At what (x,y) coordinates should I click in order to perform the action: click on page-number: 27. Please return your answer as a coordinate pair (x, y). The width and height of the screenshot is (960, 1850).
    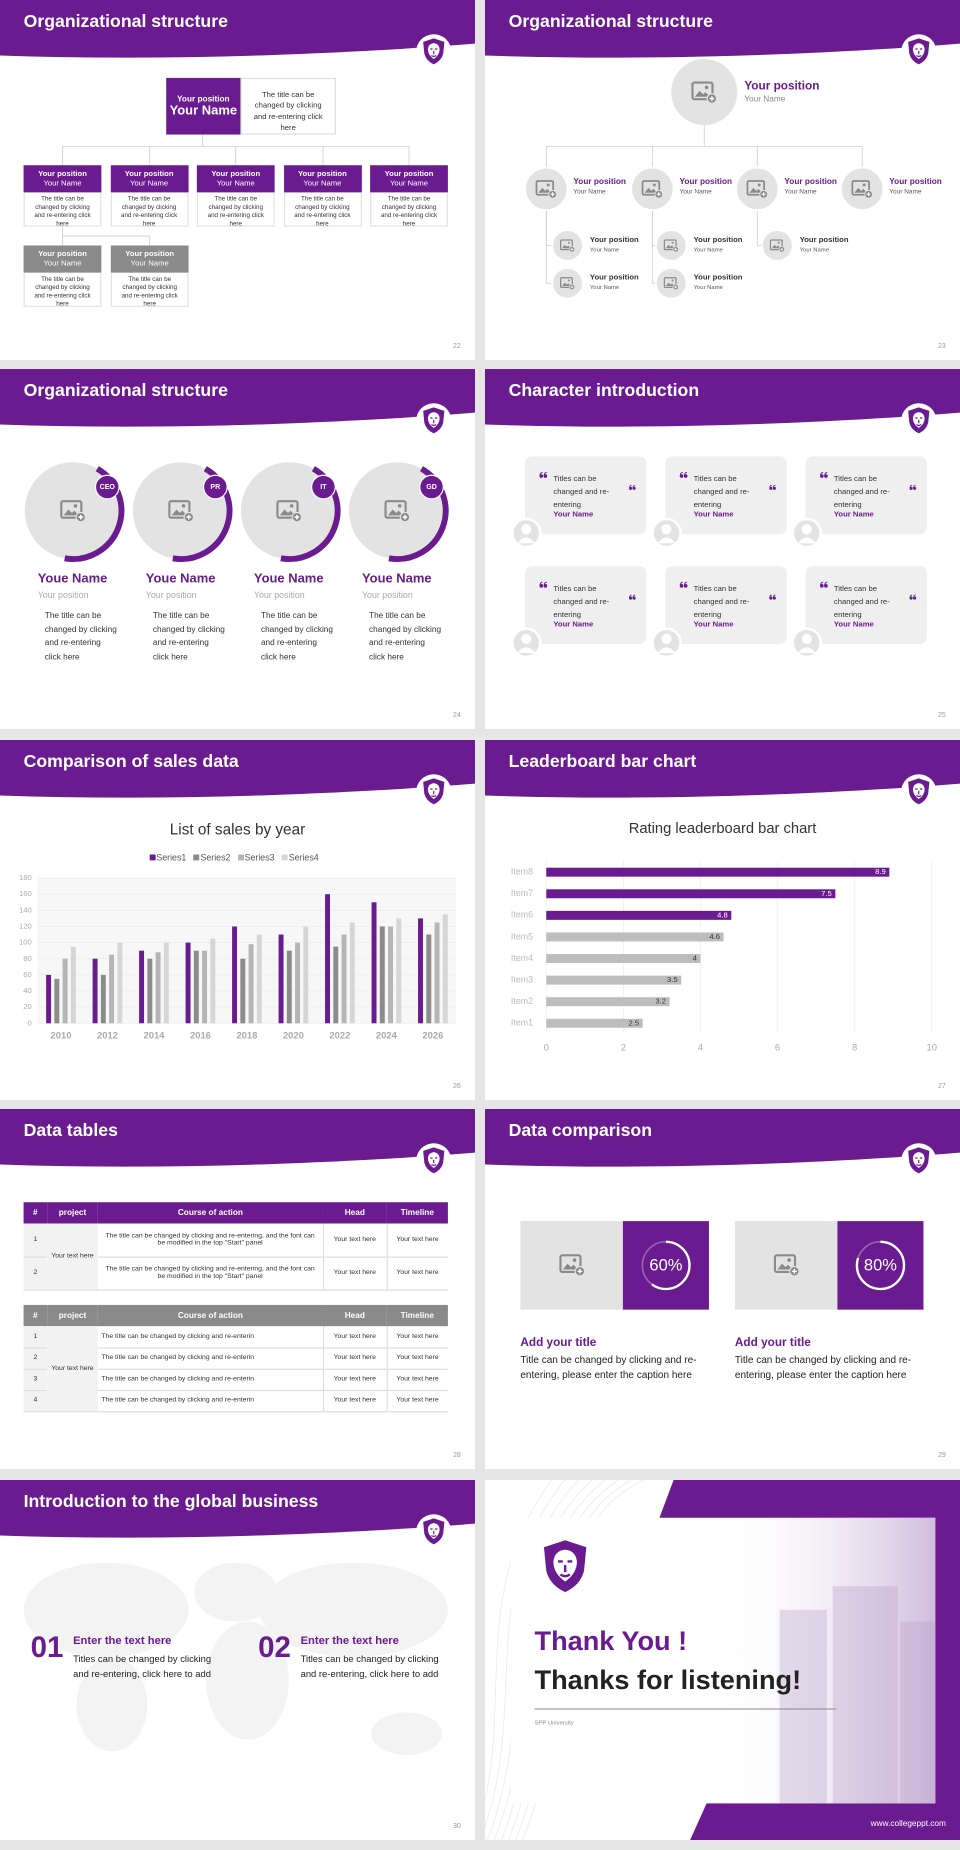
    Looking at the image, I should click on (941, 1087).